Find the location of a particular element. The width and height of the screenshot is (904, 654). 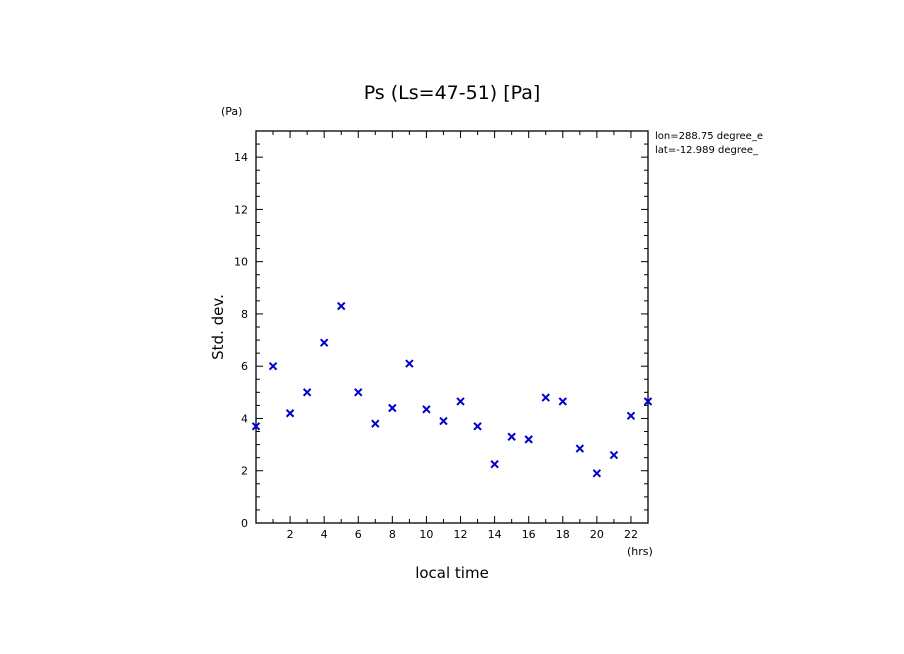

annotation-lon: lon=288.75 degree_e is located at coordinates (709, 136).